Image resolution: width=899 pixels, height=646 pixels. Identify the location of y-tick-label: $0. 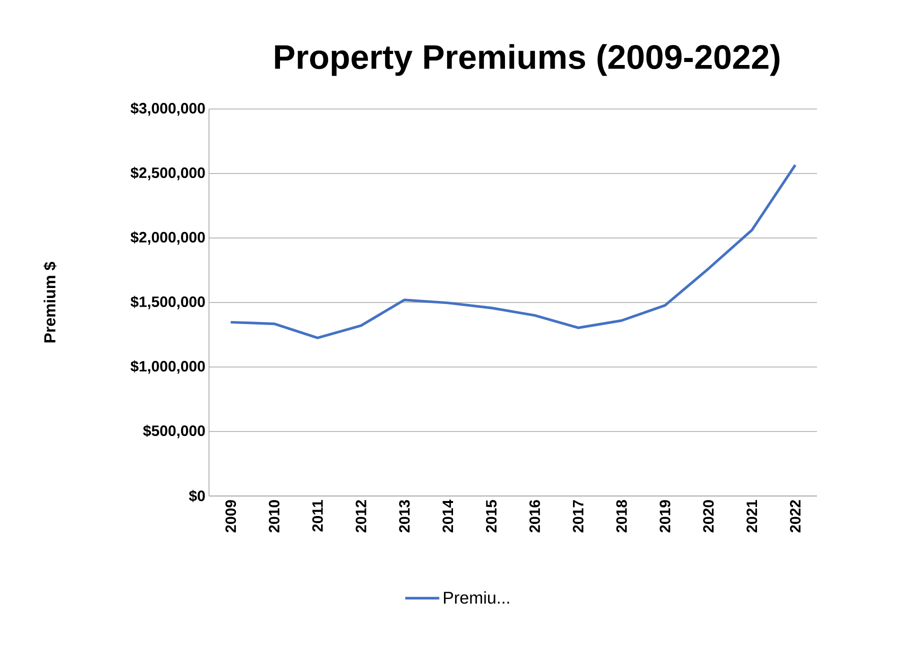
(196, 496).